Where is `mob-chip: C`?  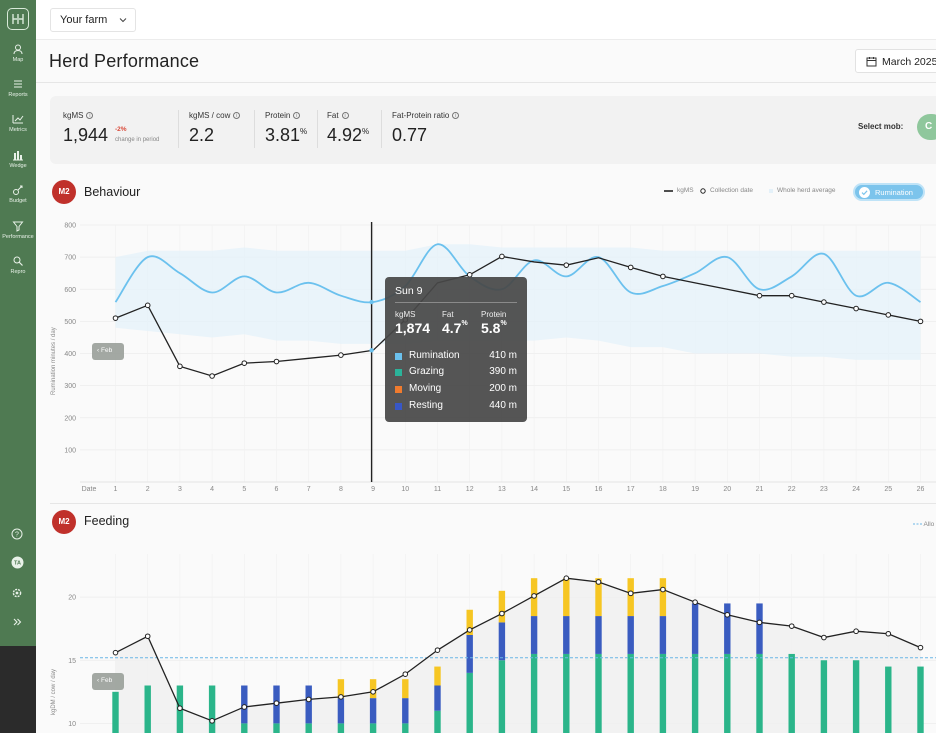 mob-chip: C is located at coordinates (926, 127).